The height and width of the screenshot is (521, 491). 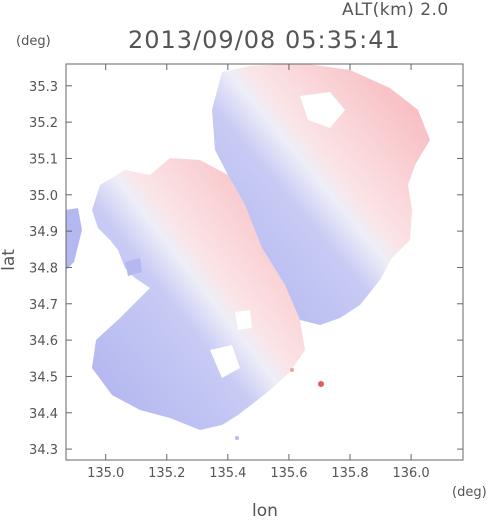 What do you see at coordinates (105, 473) in the screenshot?
I see `x-tick-label: 135.0` at bounding box center [105, 473].